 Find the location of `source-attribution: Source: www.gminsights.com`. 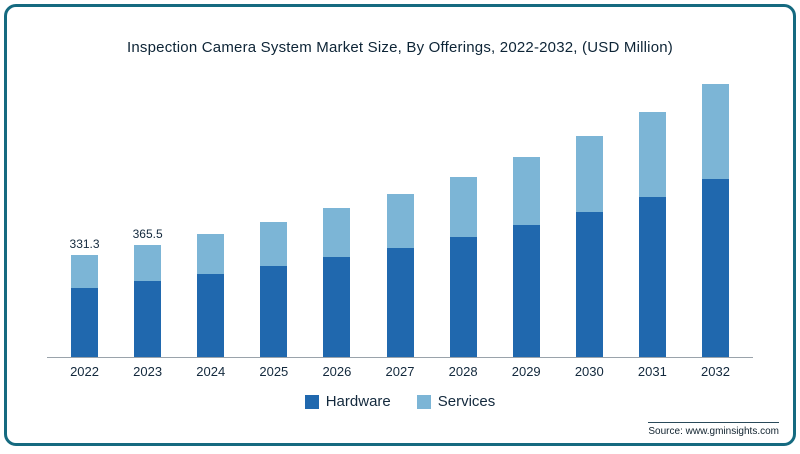

source-attribution: Source: www.gminsights.com is located at coordinates (713, 429).